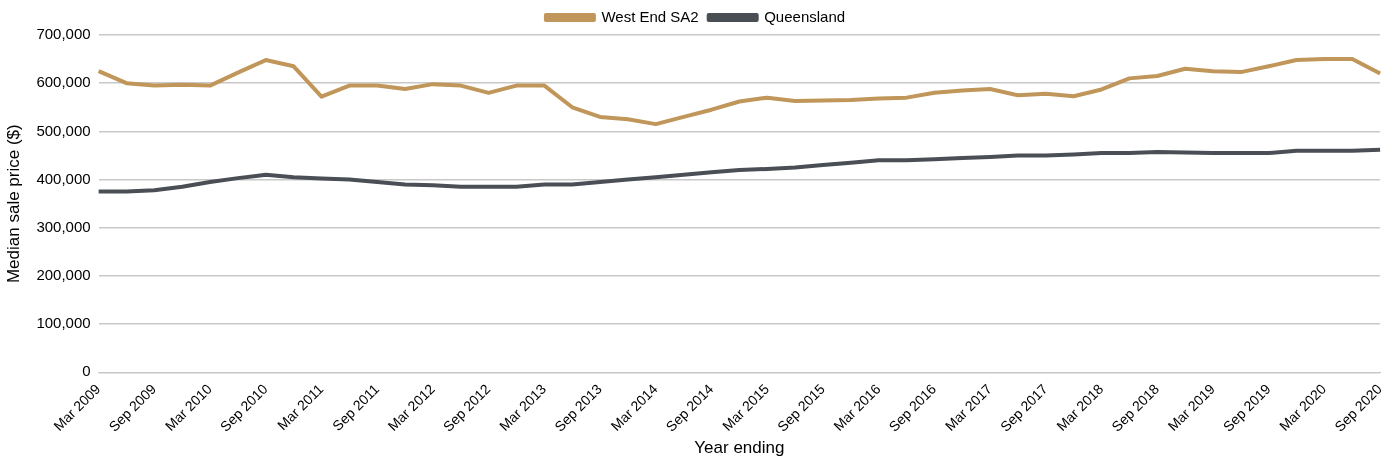  I want to click on y-tick-label: 200,000, so click(63, 275).